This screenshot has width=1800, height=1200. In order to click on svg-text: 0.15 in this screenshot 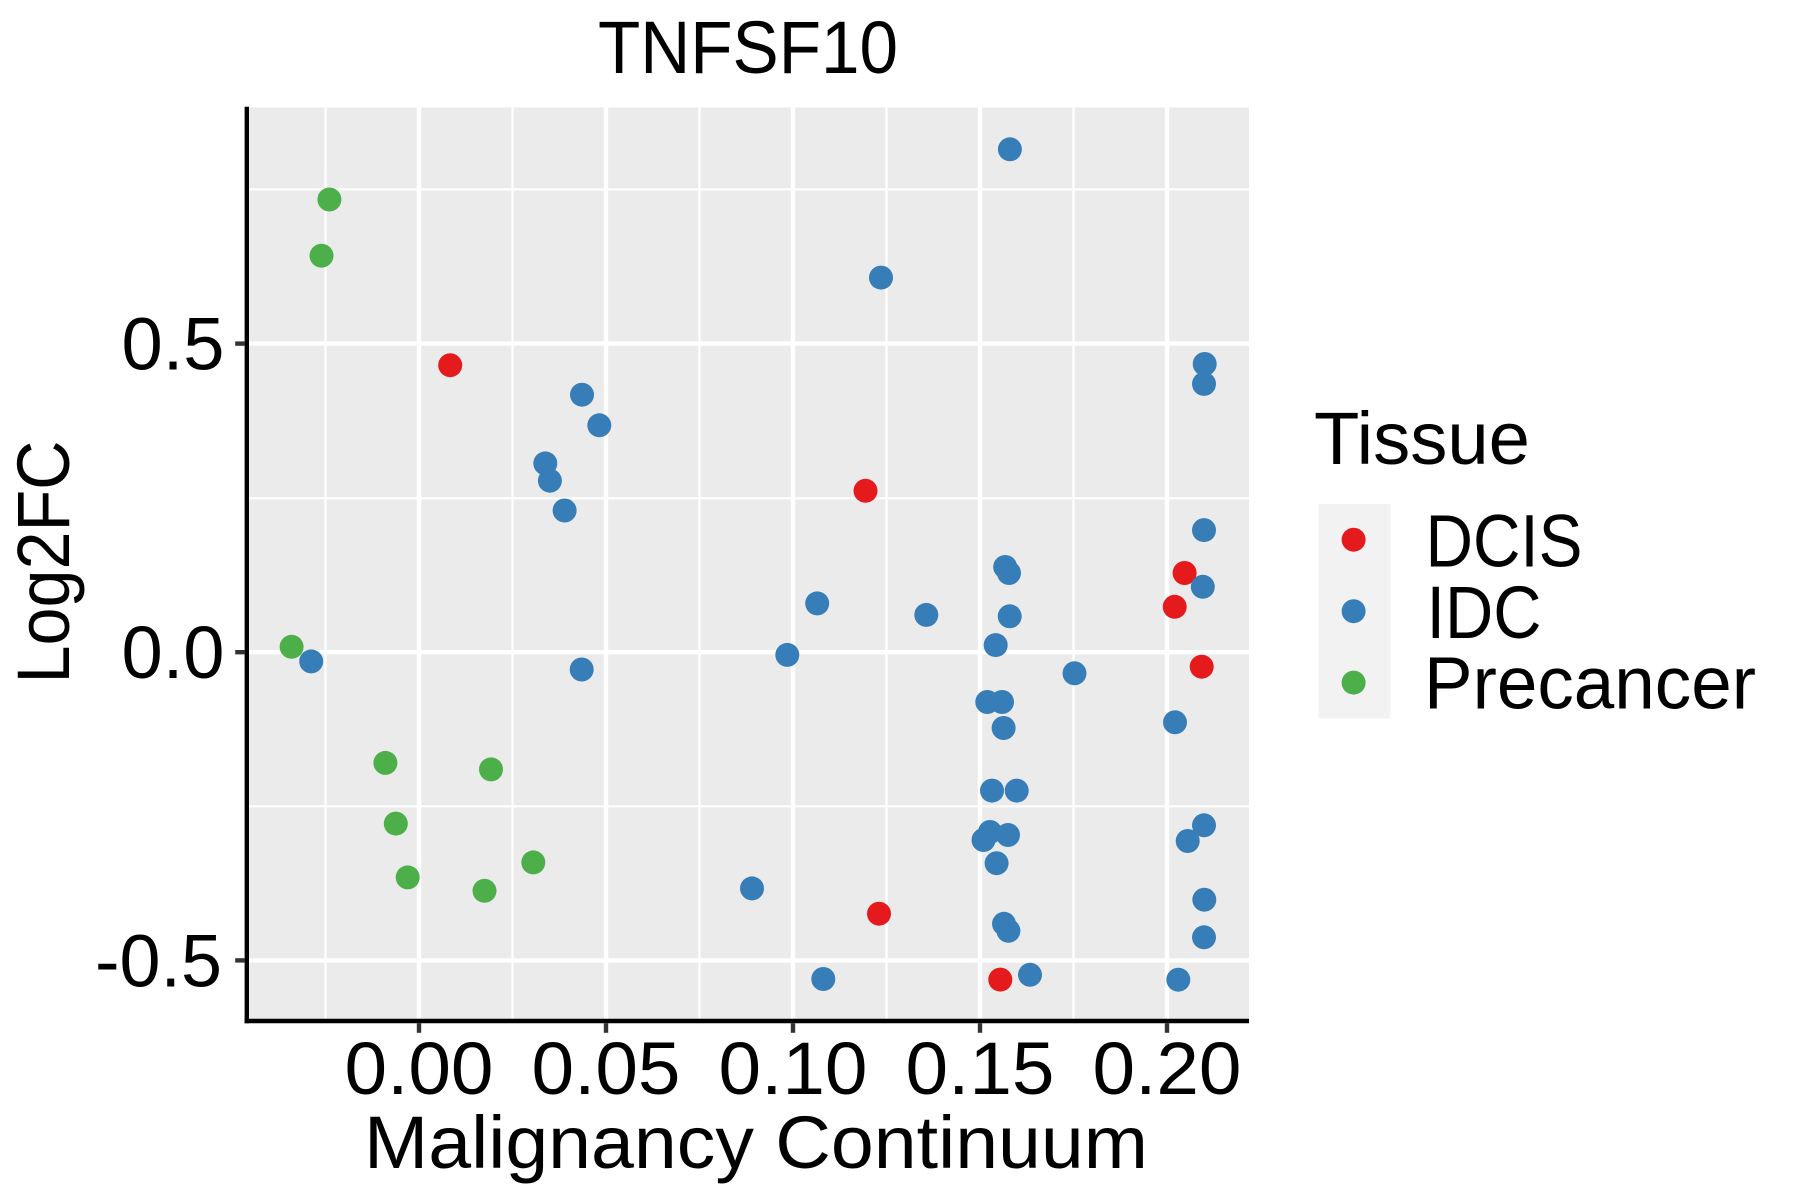, I will do `click(980, 1068)`.